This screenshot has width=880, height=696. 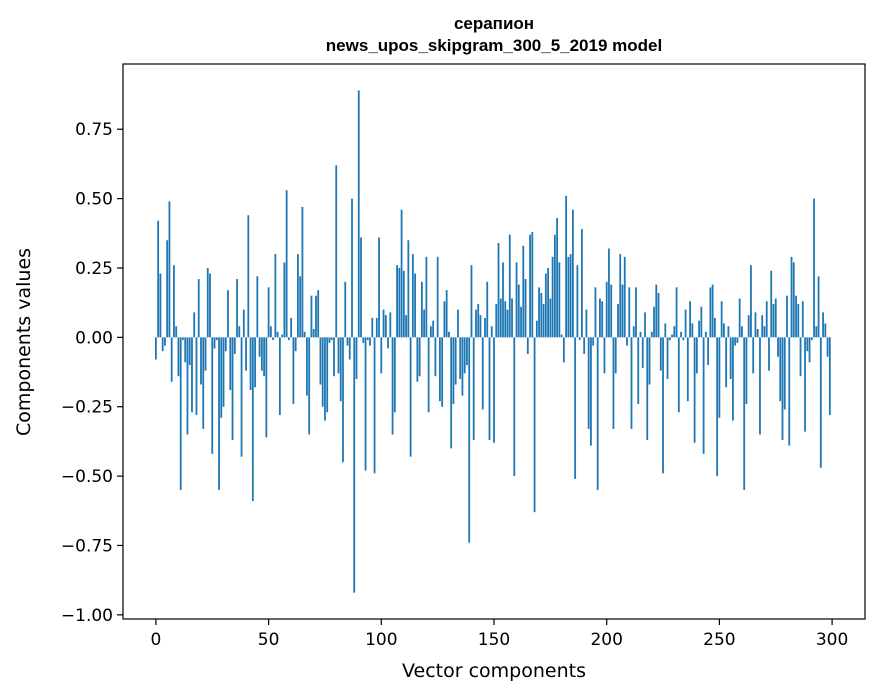 What do you see at coordinates (381, 640) in the screenshot?
I see `x-tick-label-2: 100` at bounding box center [381, 640].